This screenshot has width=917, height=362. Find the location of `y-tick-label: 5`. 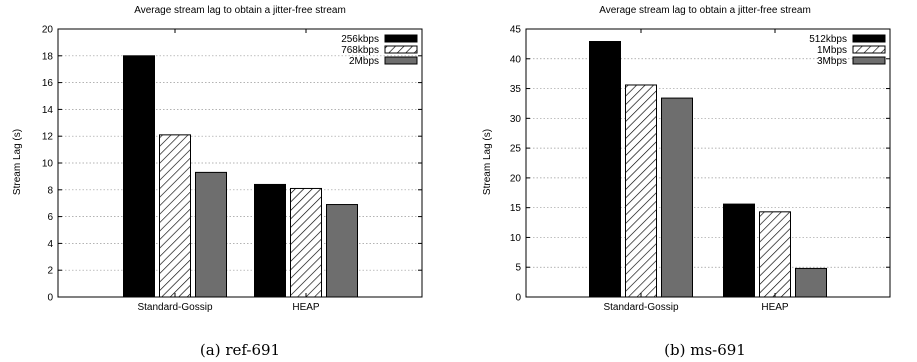

y-tick-label: 5 is located at coordinates (518, 268).